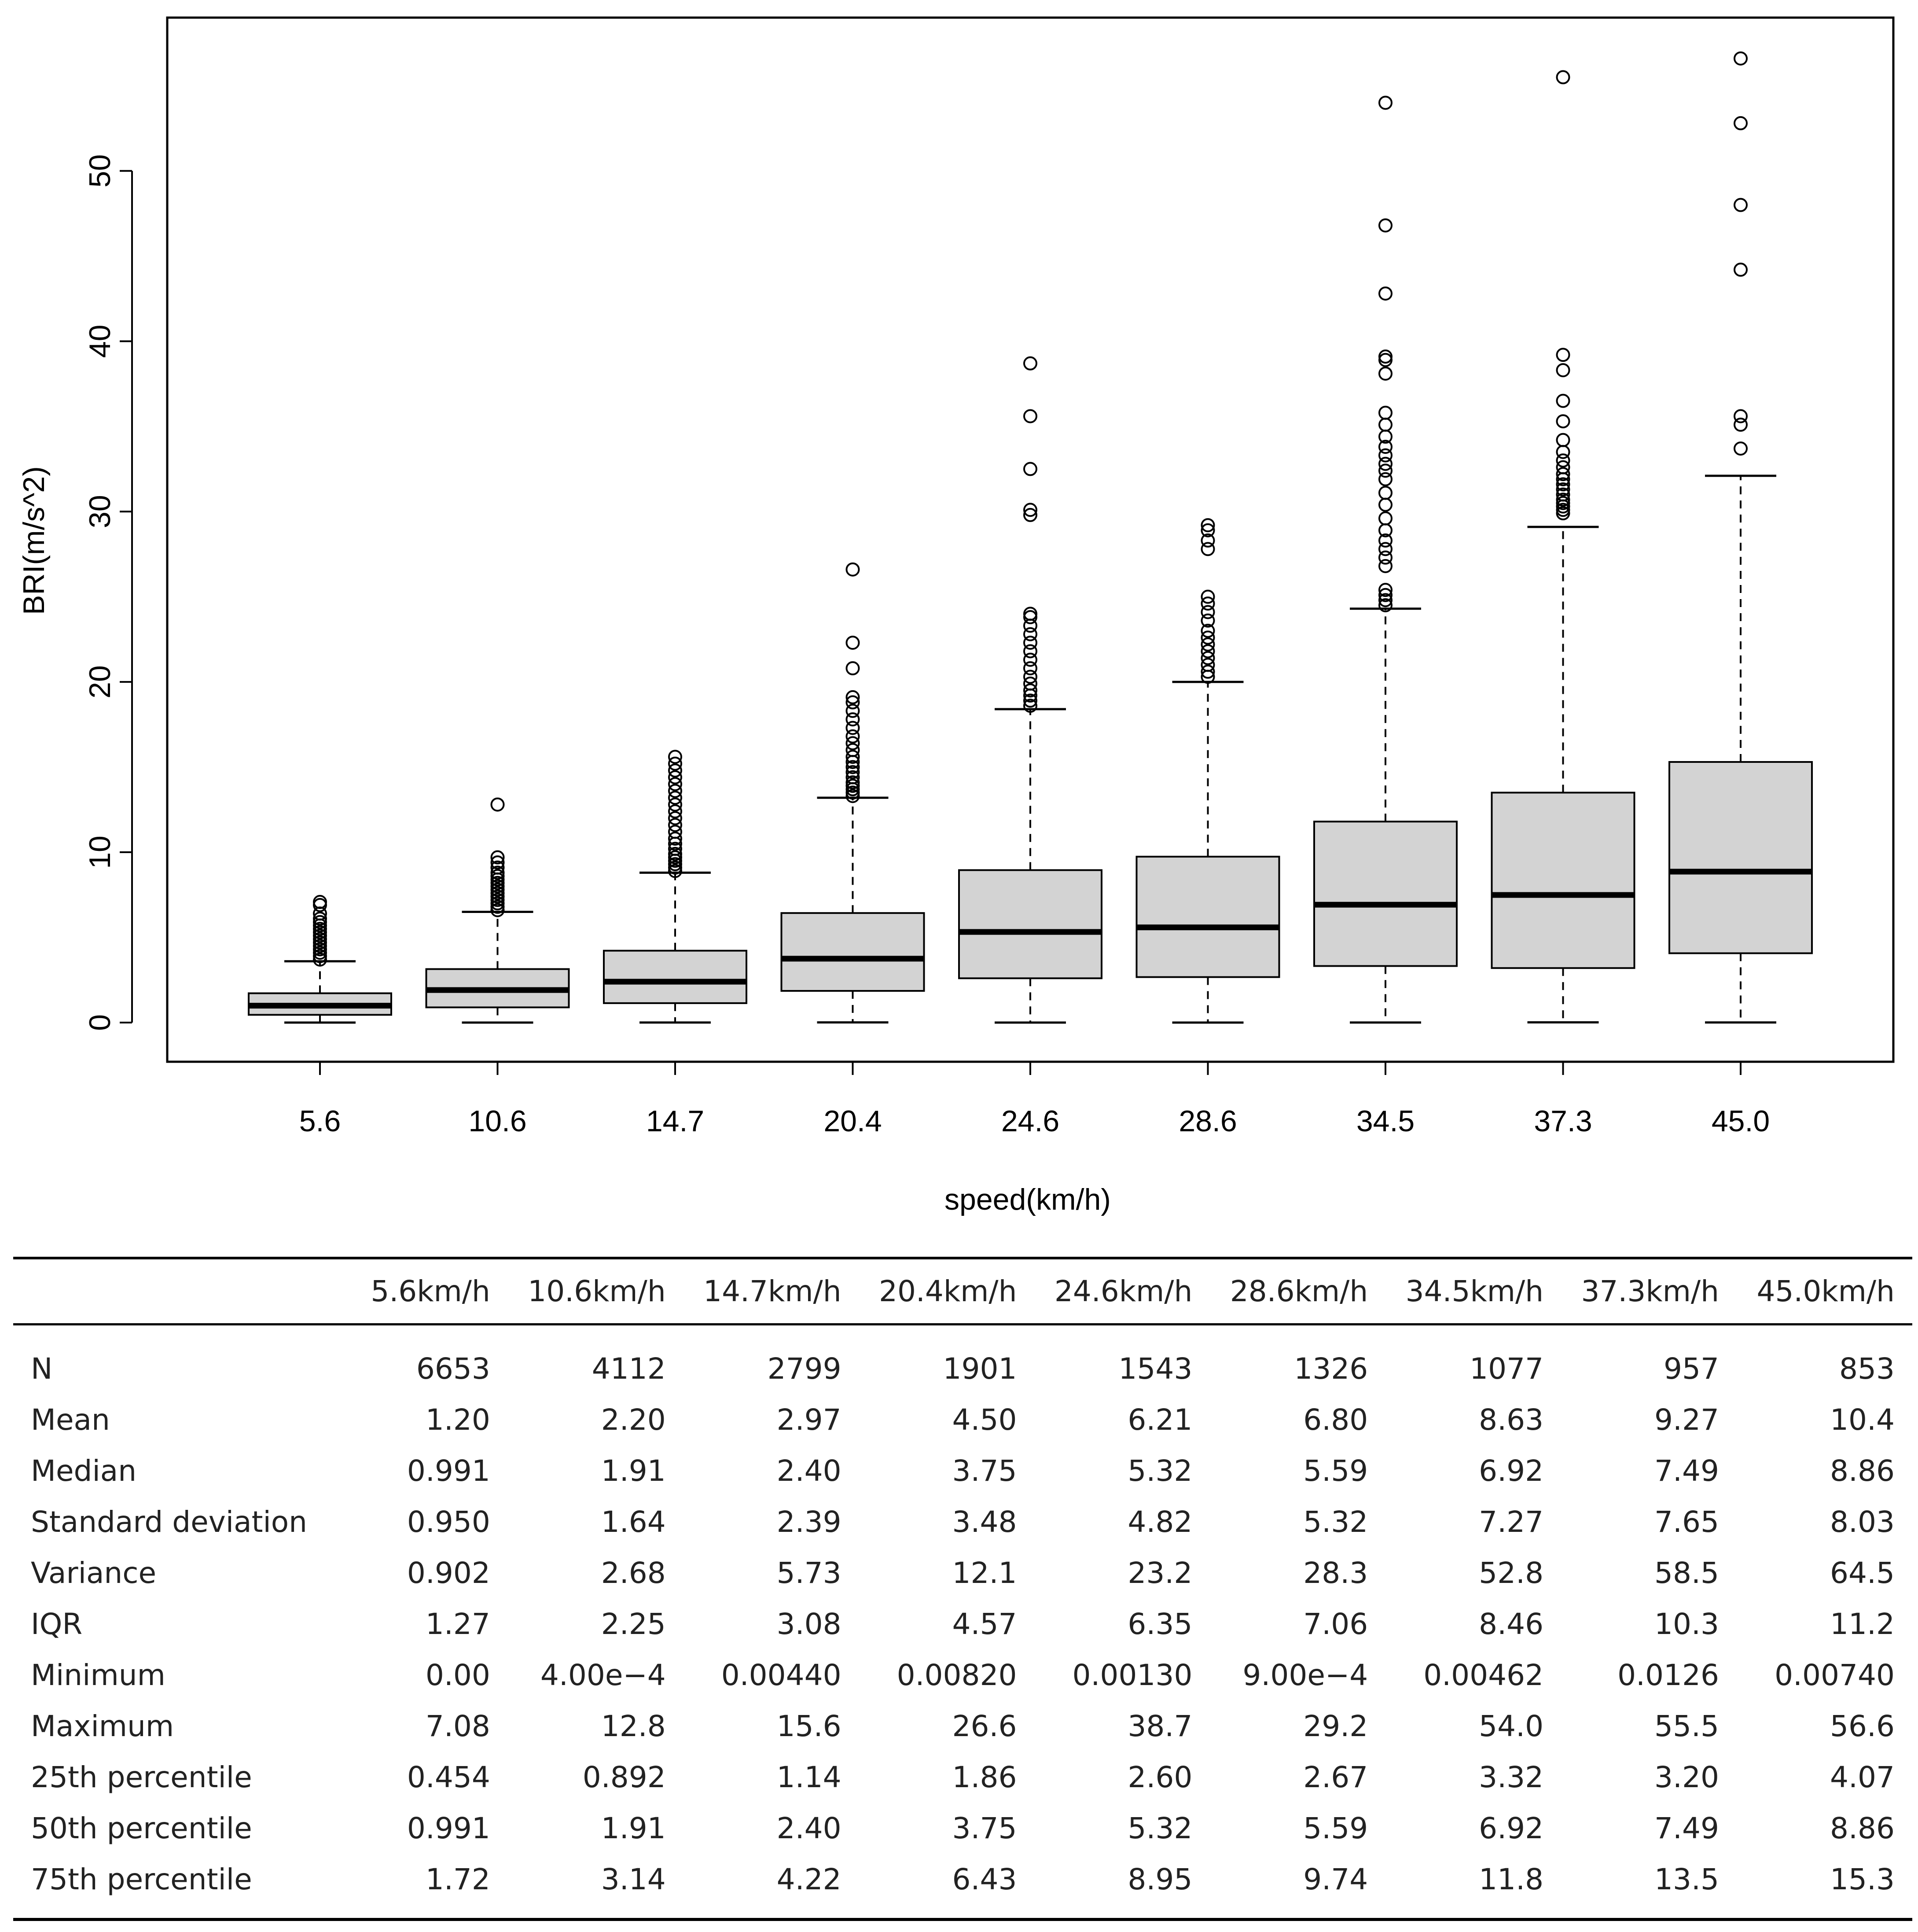 This screenshot has height=1932, width=1918. What do you see at coordinates (1298, 1887) in the screenshot?
I see `table-cell: 9.74` at bounding box center [1298, 1887].